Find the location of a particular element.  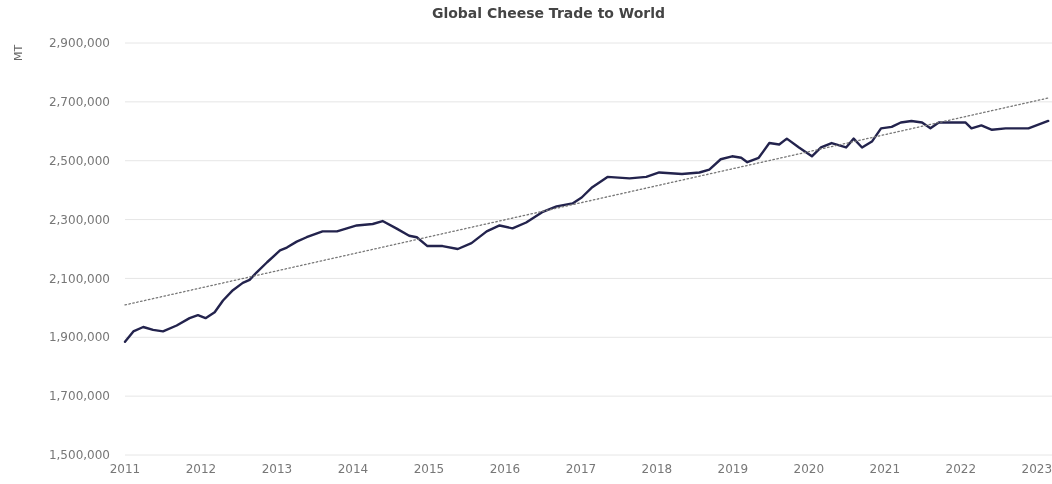

x-tick-label: 2013 is located at coordinates (277, 469).